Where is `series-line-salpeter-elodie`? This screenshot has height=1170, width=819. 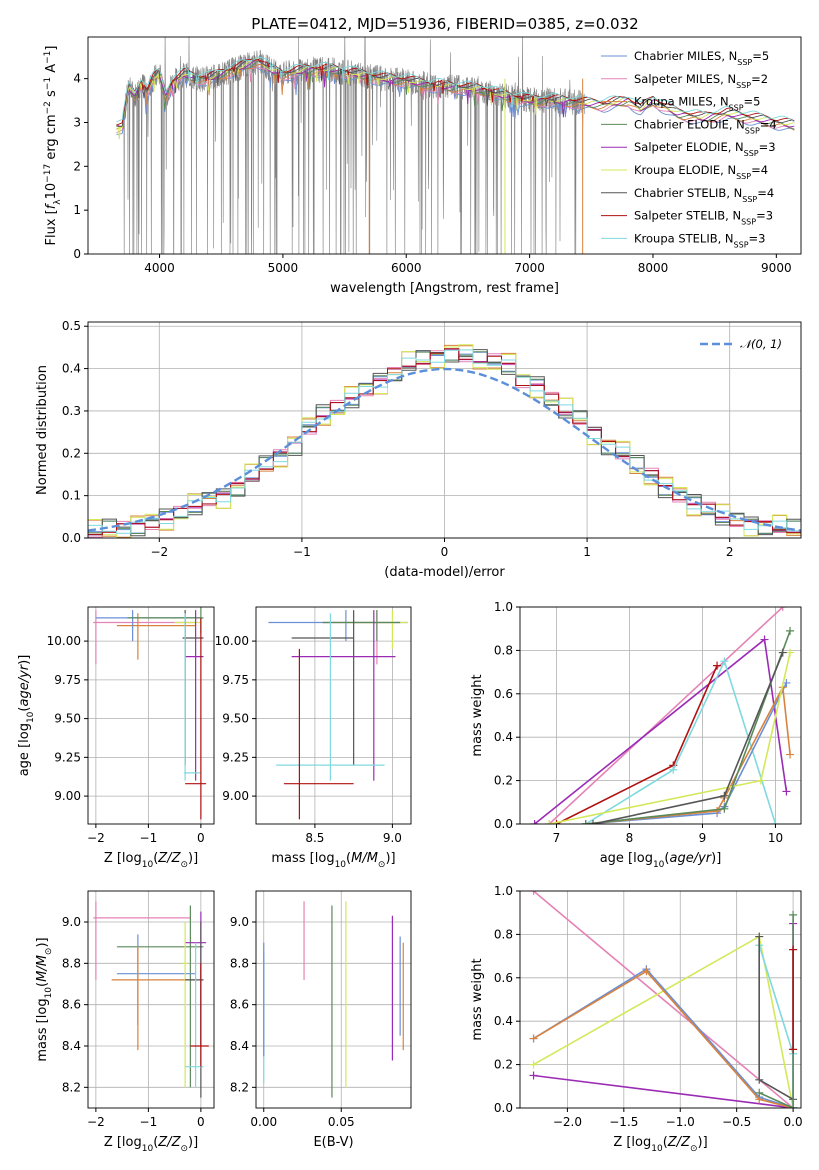
series-line-salpeter-elodie is located at coordinates (661, 730).